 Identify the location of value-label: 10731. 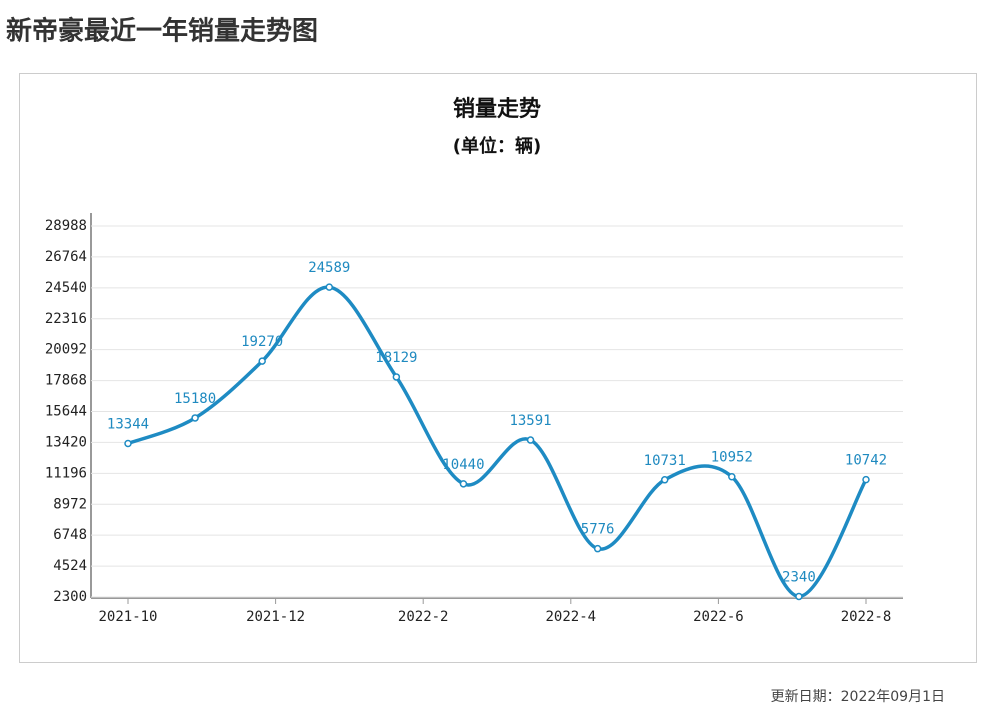
(665, 461).